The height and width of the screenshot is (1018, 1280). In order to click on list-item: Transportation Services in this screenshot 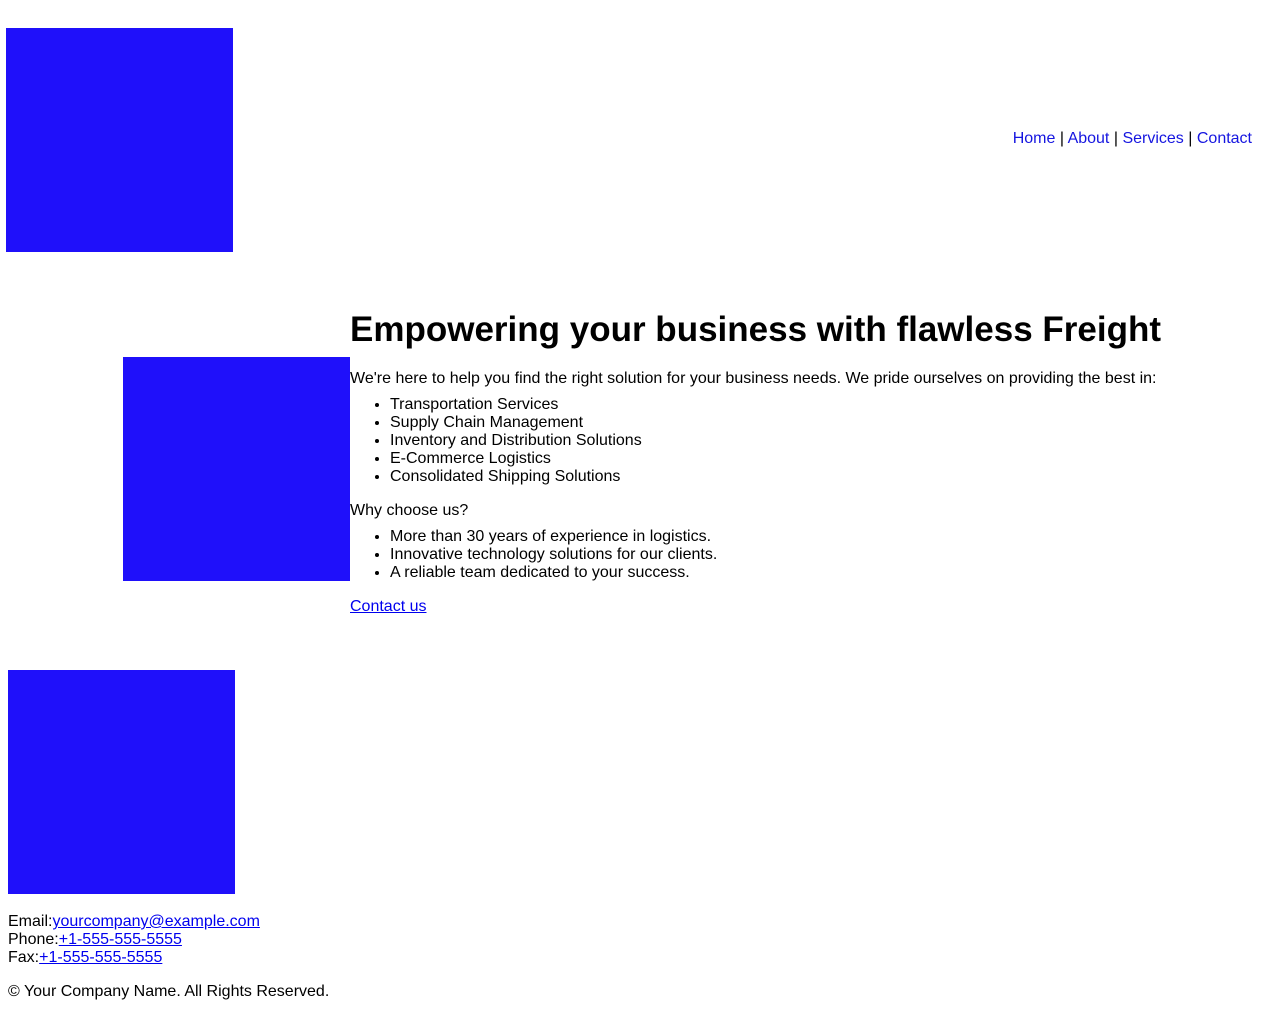, I will do `click(830, 405)`.